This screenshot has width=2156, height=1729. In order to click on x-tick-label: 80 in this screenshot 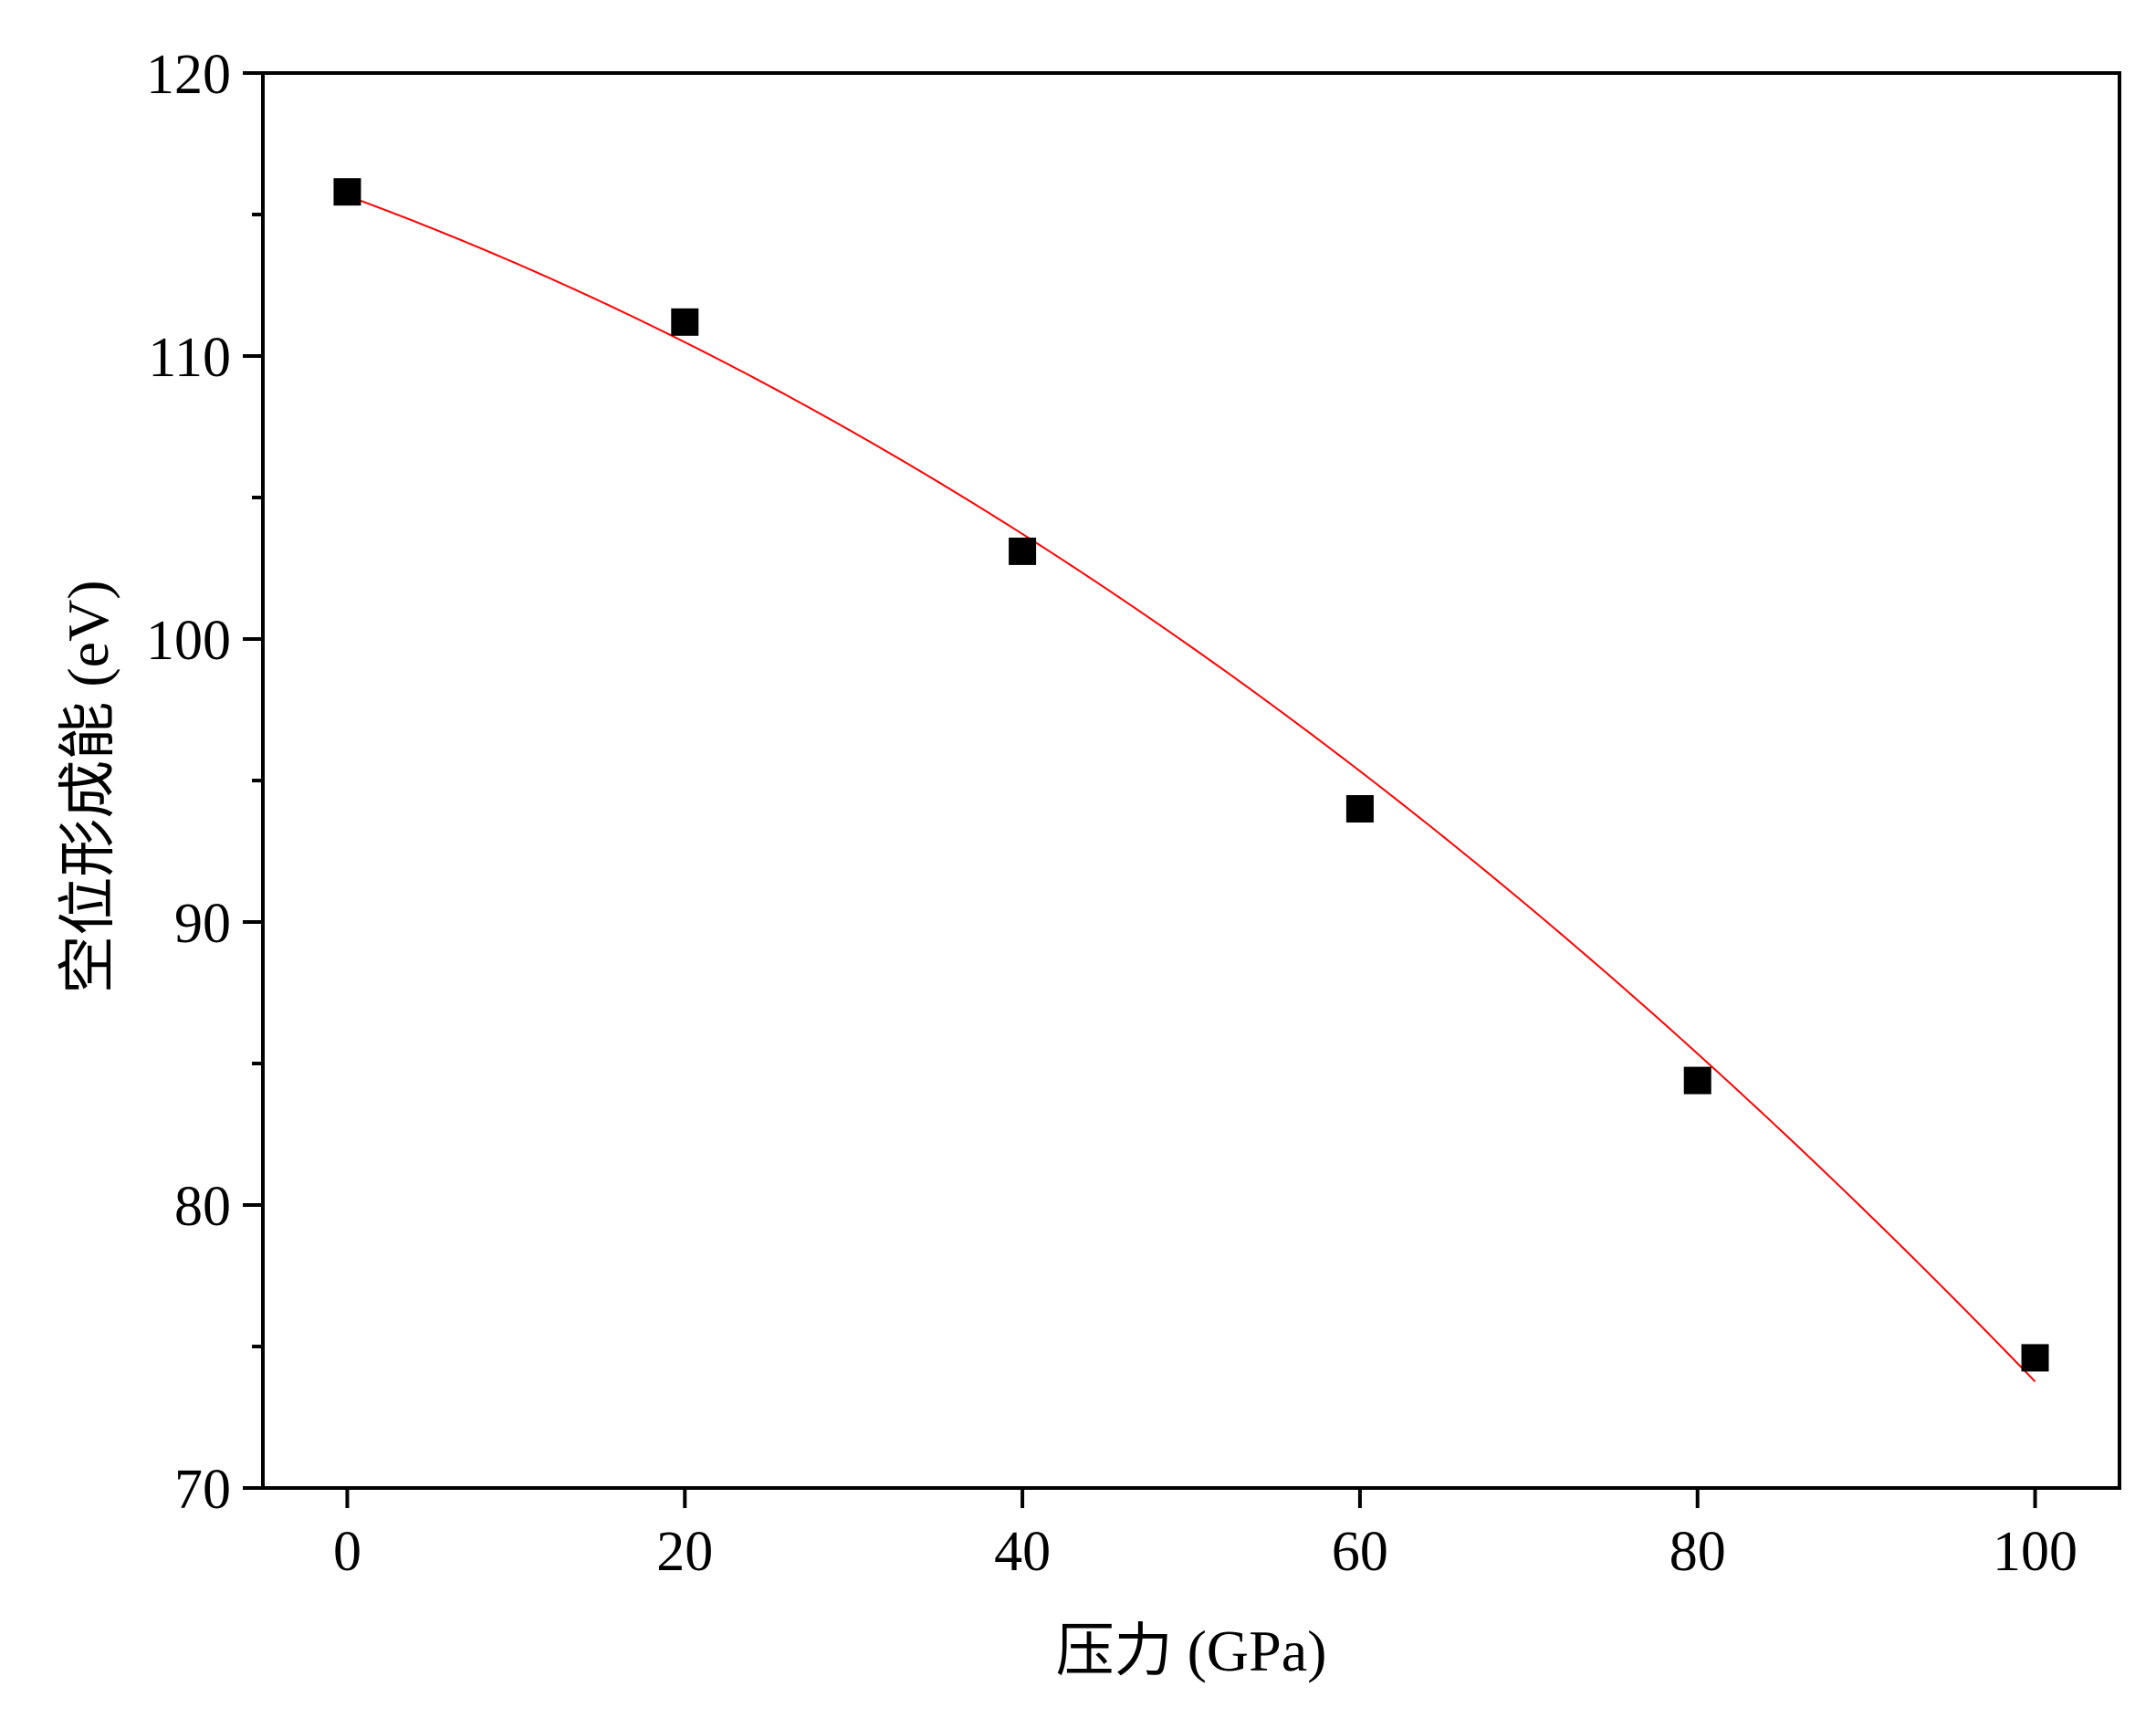, I will do `click(1698, 1552)`.